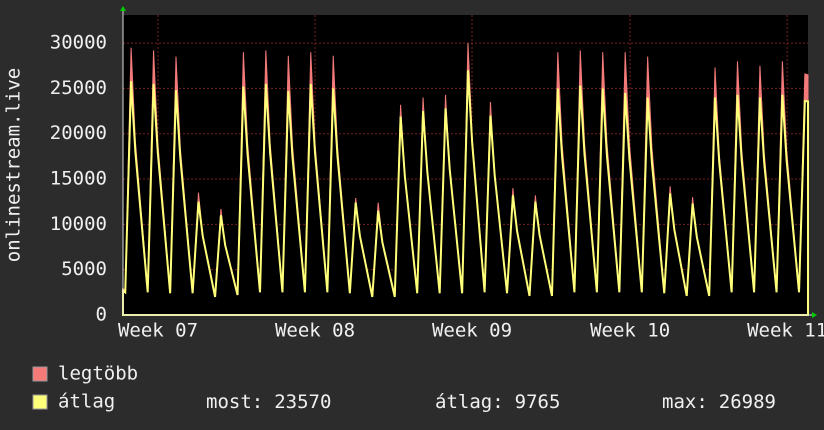  I want to click on x-tick-label: Week 10, so click(630, 331).